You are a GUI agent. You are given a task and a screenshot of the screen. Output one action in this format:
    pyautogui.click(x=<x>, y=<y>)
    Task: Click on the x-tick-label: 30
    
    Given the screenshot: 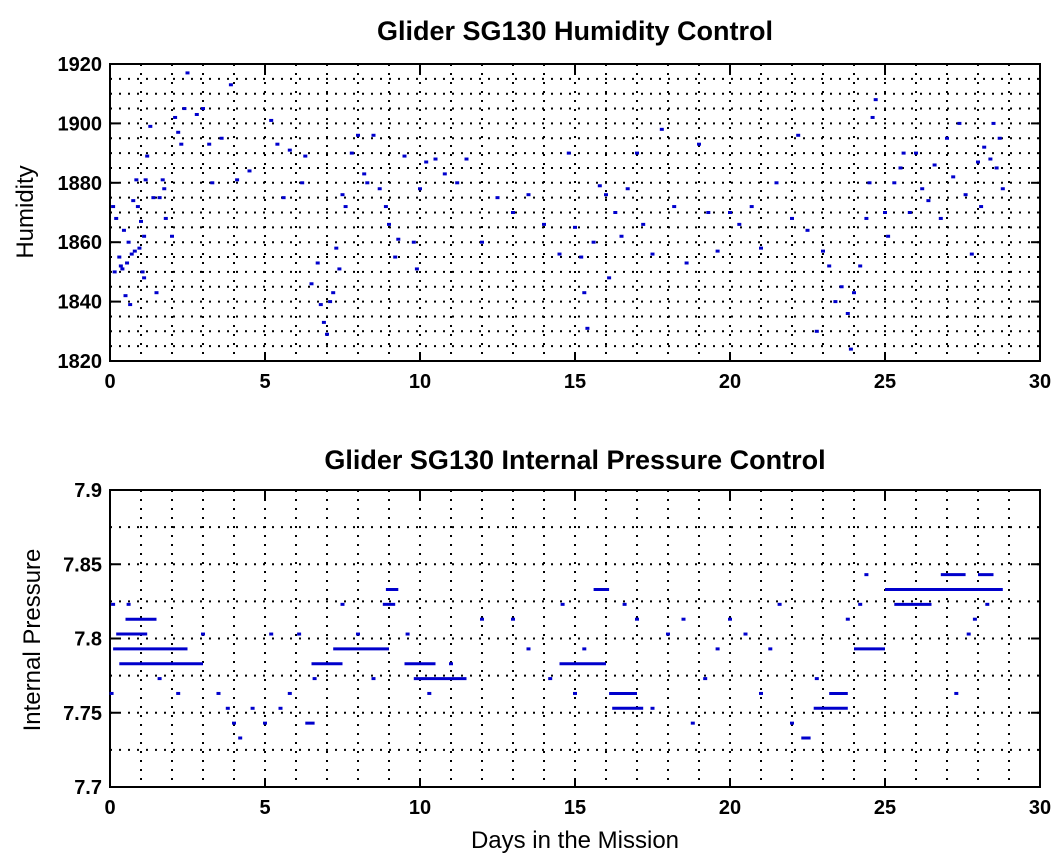 What is the action you would take?
    pyautogui.click(x=1040, y=382)
    